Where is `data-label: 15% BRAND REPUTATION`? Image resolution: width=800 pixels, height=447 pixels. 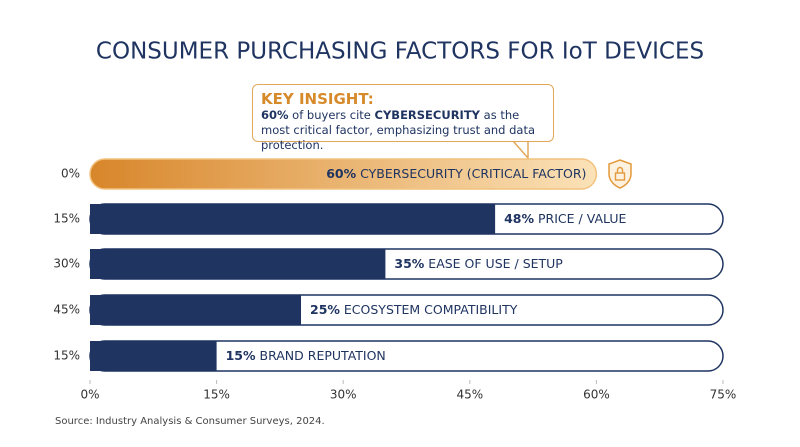 data-label: 15% BRAND REPUTATION is located at coordinates (306, 355).